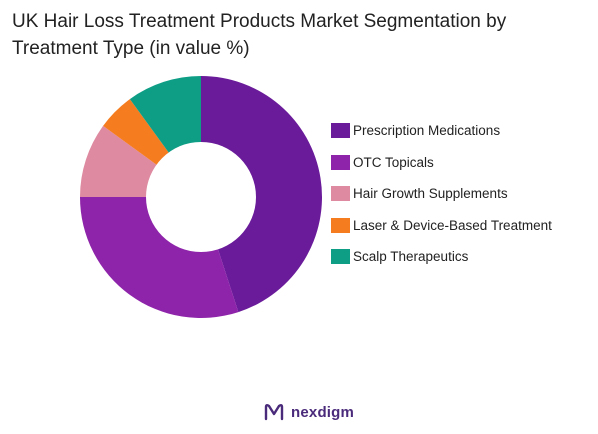 Image resolution: width=598 pixels, height=434 pixels. What do you see at coordinates (427, 131) in the screenshot?
I see `legend-label: Prescription Medications` at bounding box center [427, 131].